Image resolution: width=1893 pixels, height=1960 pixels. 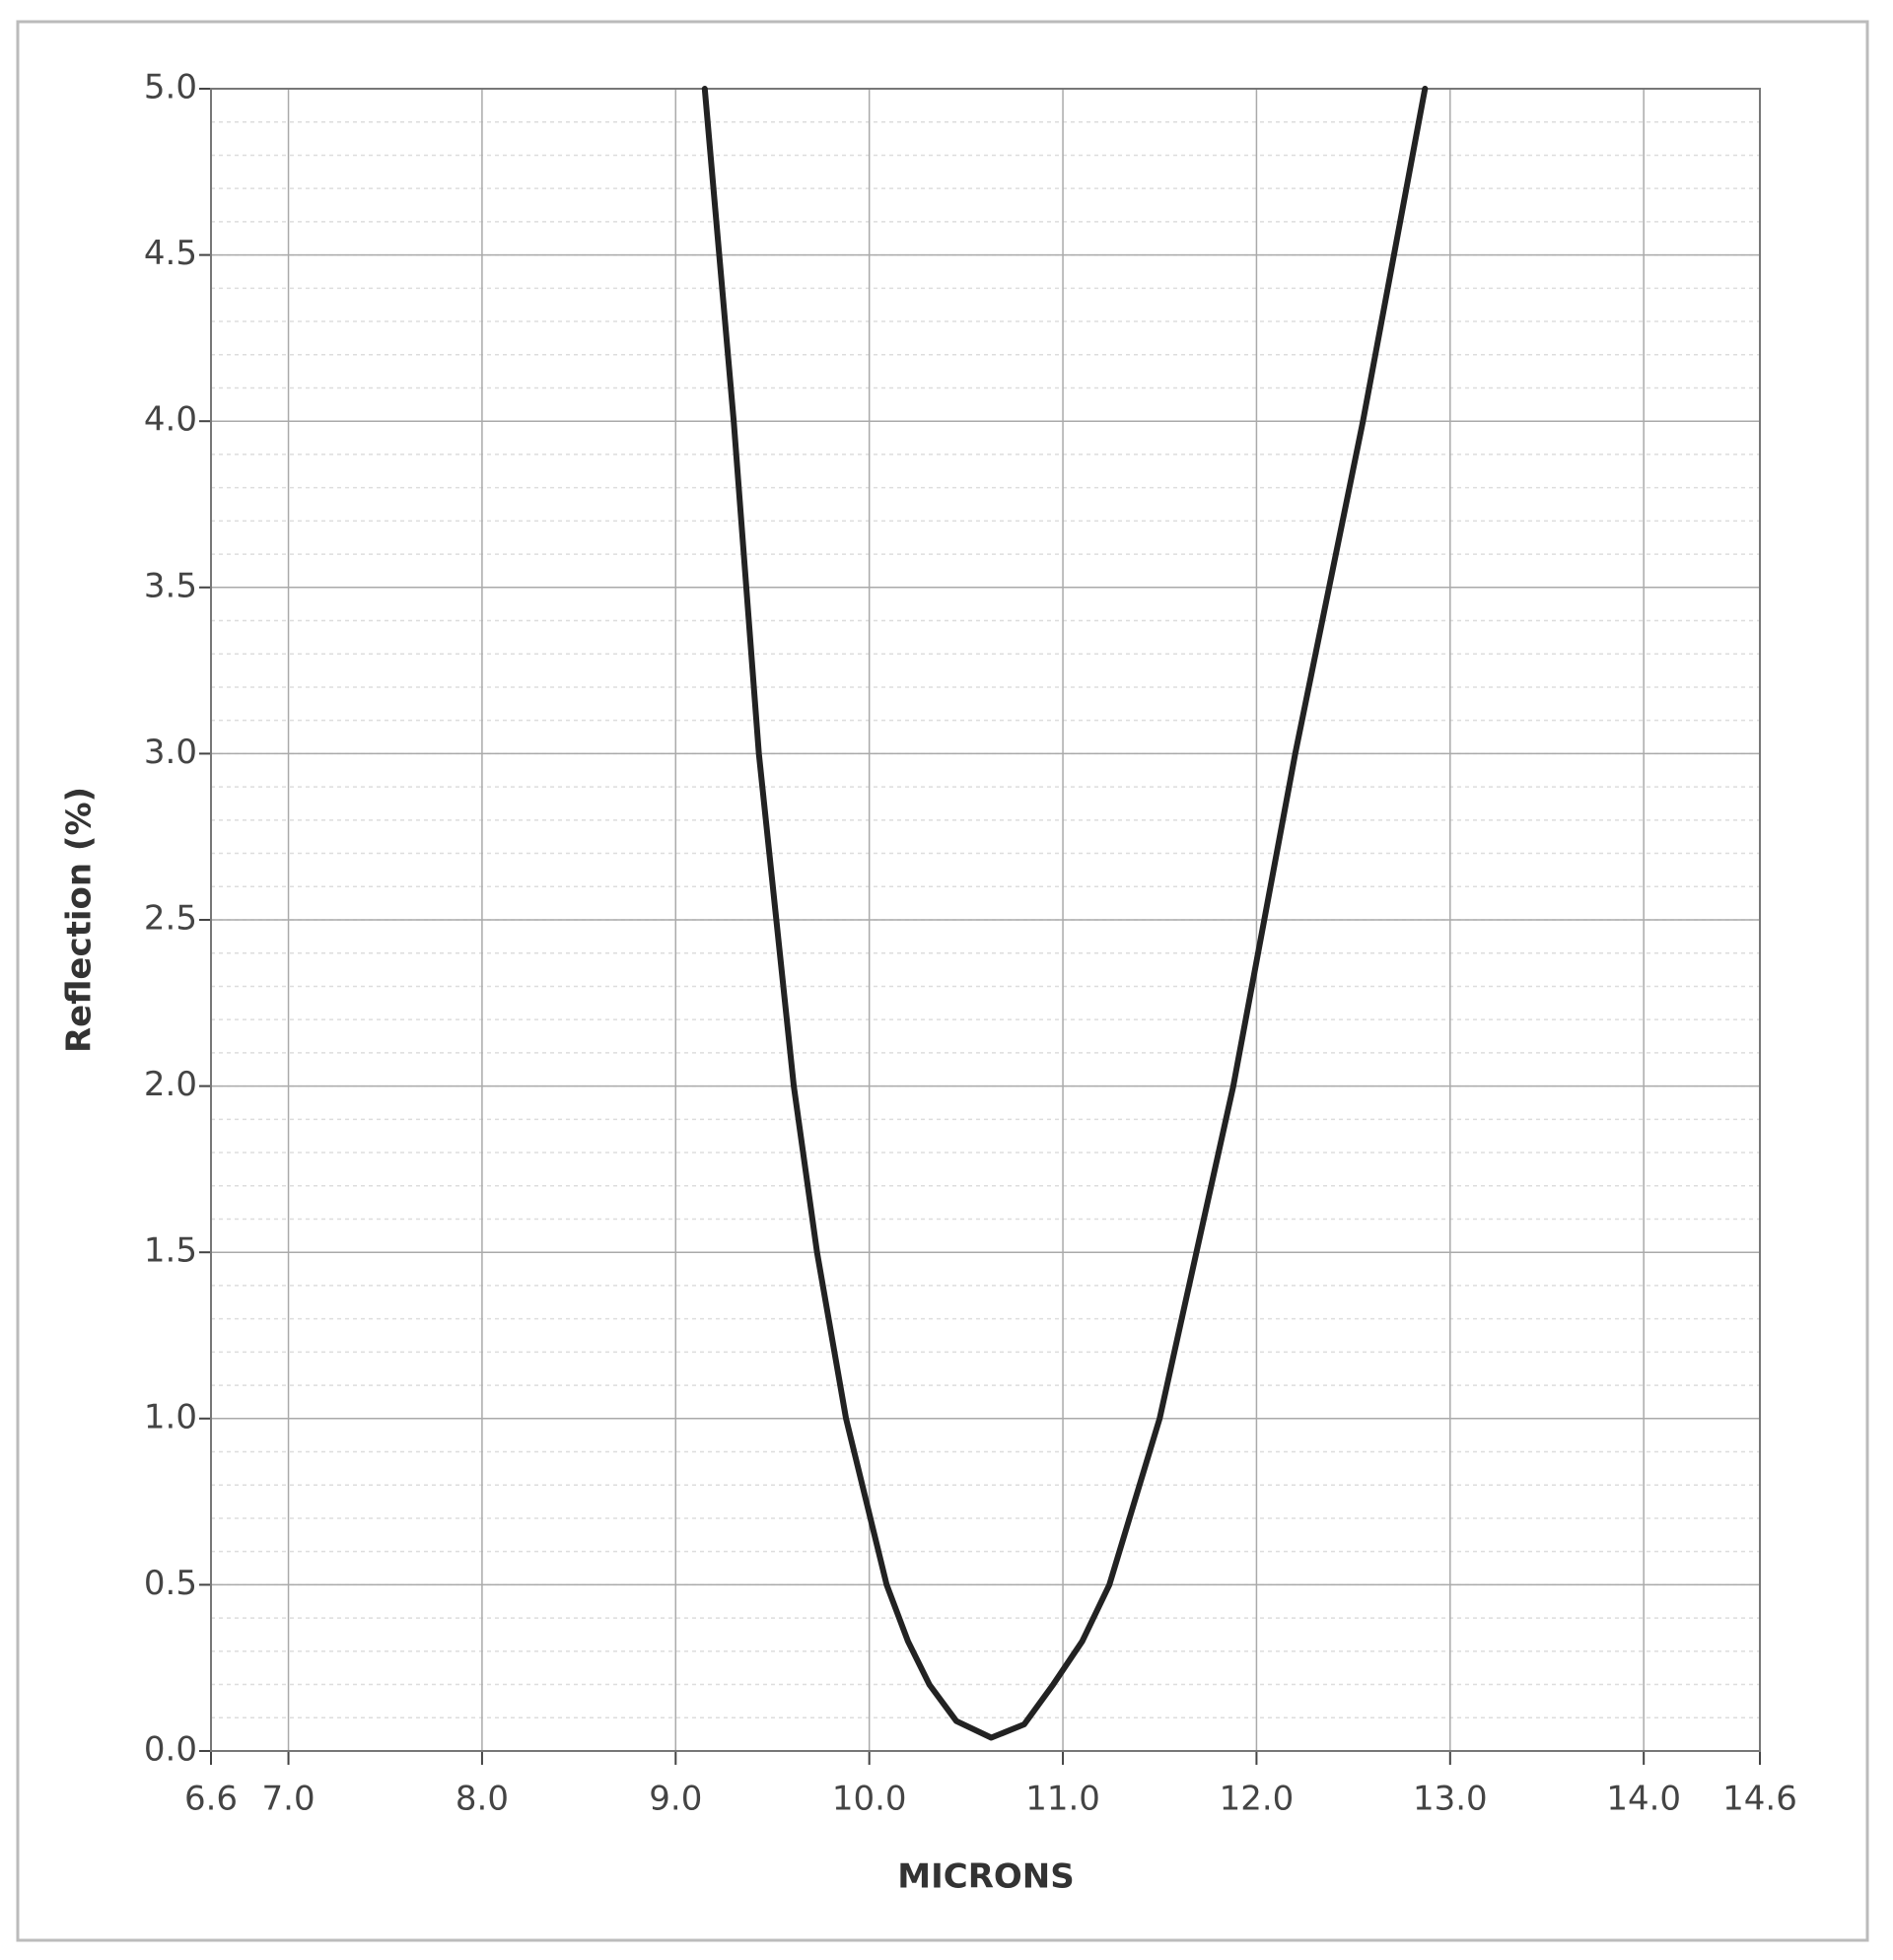 What do you see at coordinates (482, 1799) in the screenshot?
I see `x-tick-label: 8.0` at bounding box center [482, 1799].